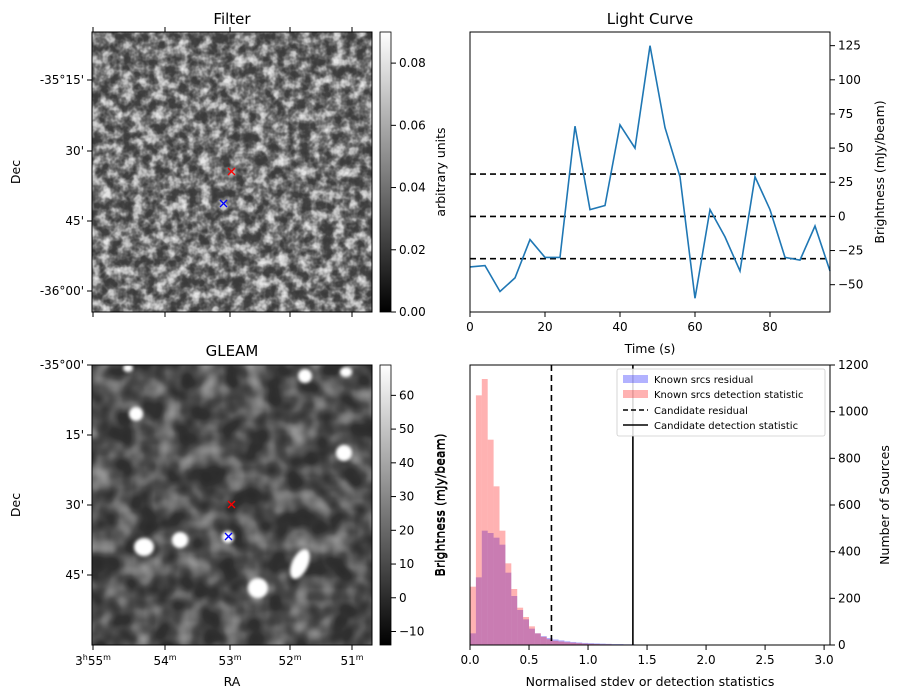 Image resolution: width=904 pixels, height=699 pixels. I want to click on histogram-y-tick-label: 600, so click(849, 505).